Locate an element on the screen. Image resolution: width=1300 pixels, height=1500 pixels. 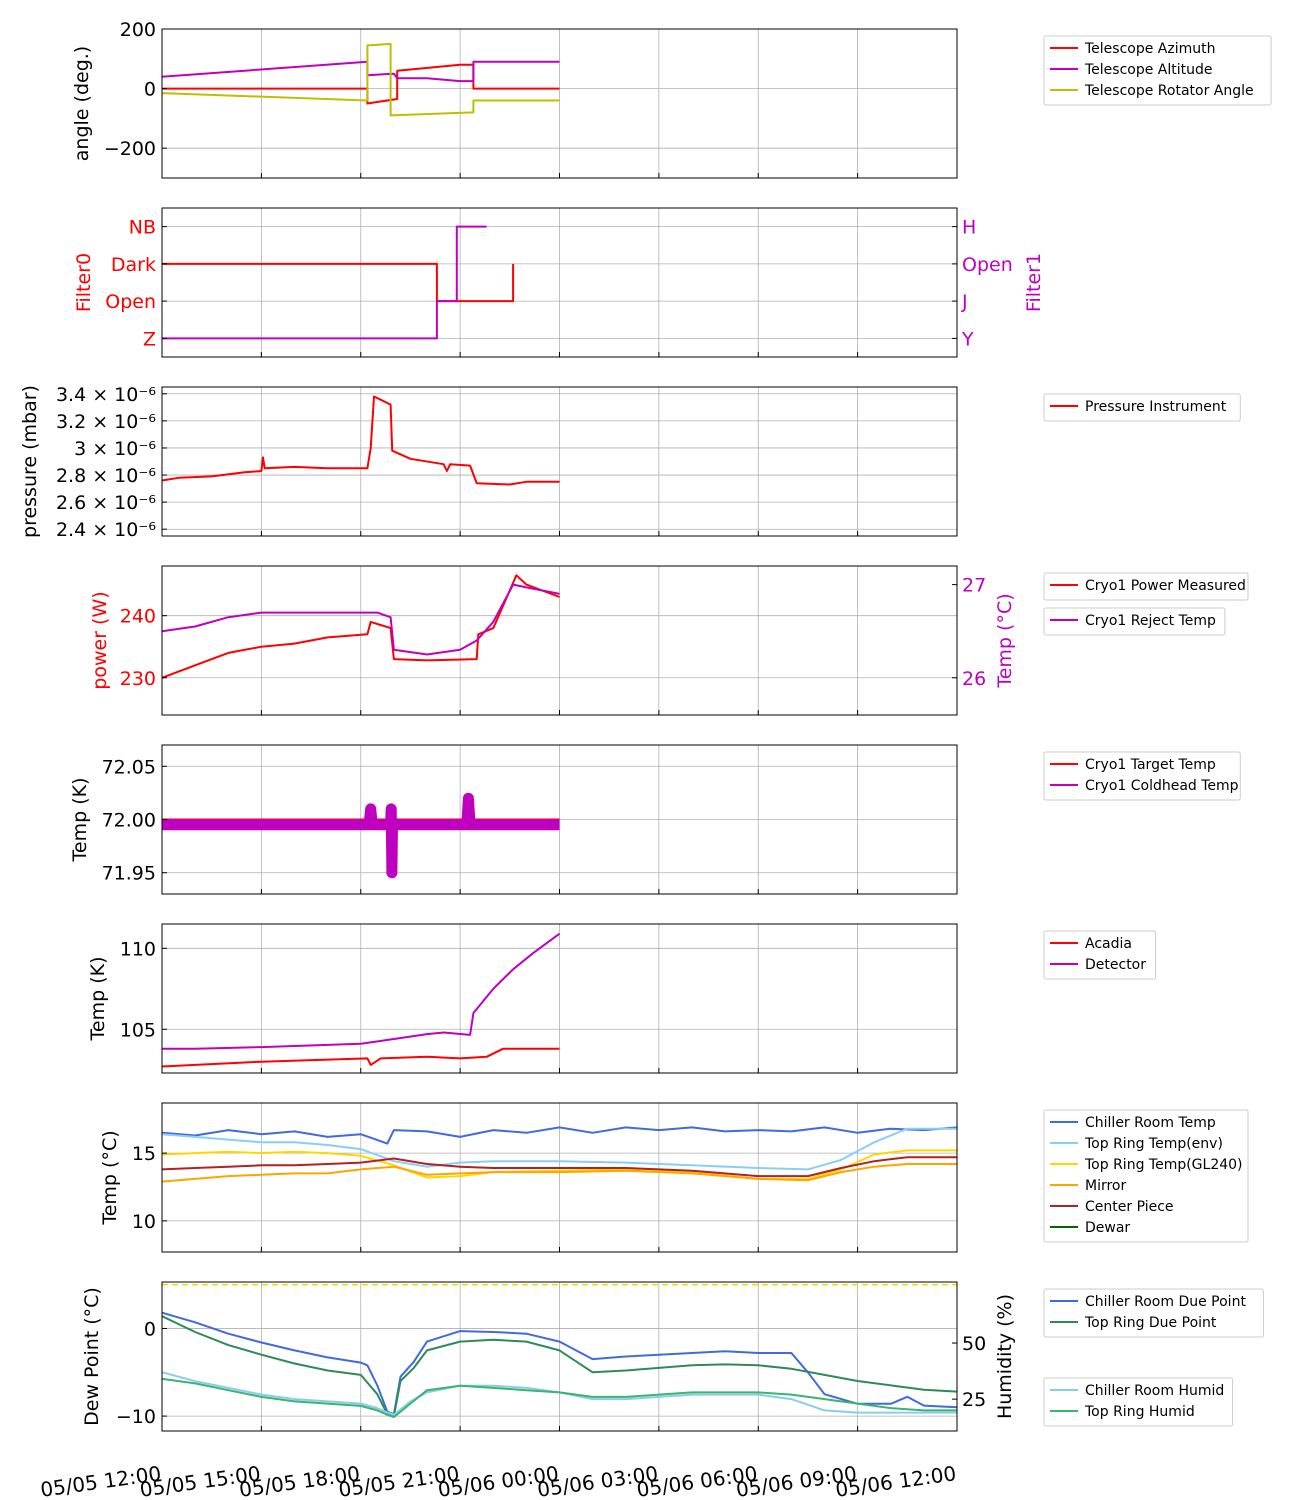
legend-label: Cryo1 Reject Temp is located at coordinates (1150, 621).